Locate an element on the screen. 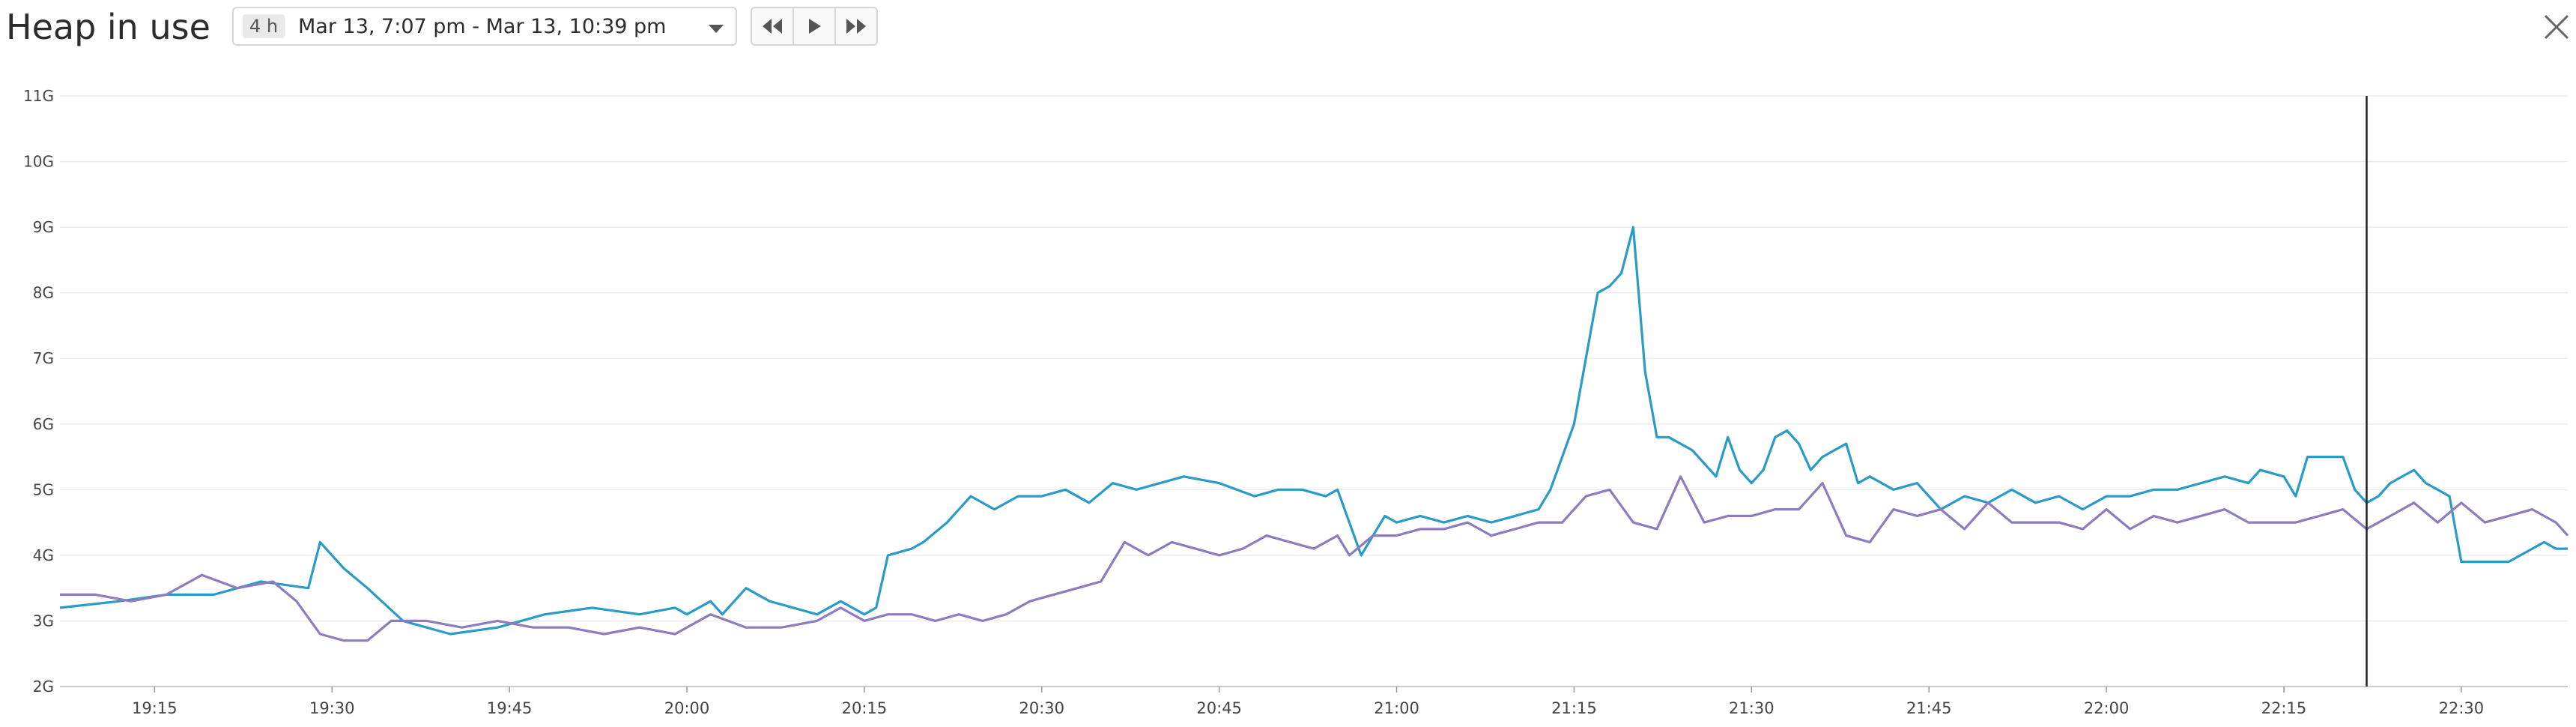 The width and height of the screenshot is (2576, 727). x-tick-label: 21:00 is located at coordinates (1396, 708).